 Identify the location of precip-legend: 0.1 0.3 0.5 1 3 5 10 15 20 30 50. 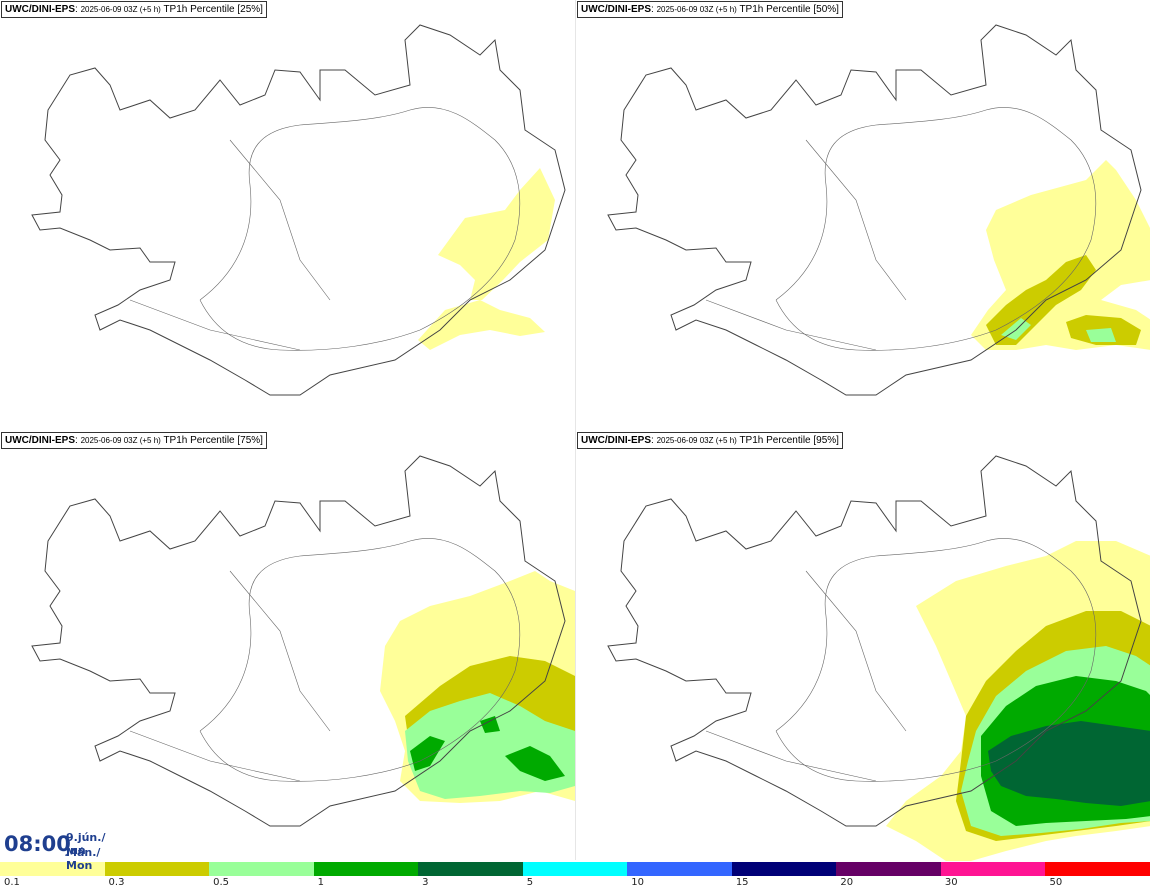
(575, 876).